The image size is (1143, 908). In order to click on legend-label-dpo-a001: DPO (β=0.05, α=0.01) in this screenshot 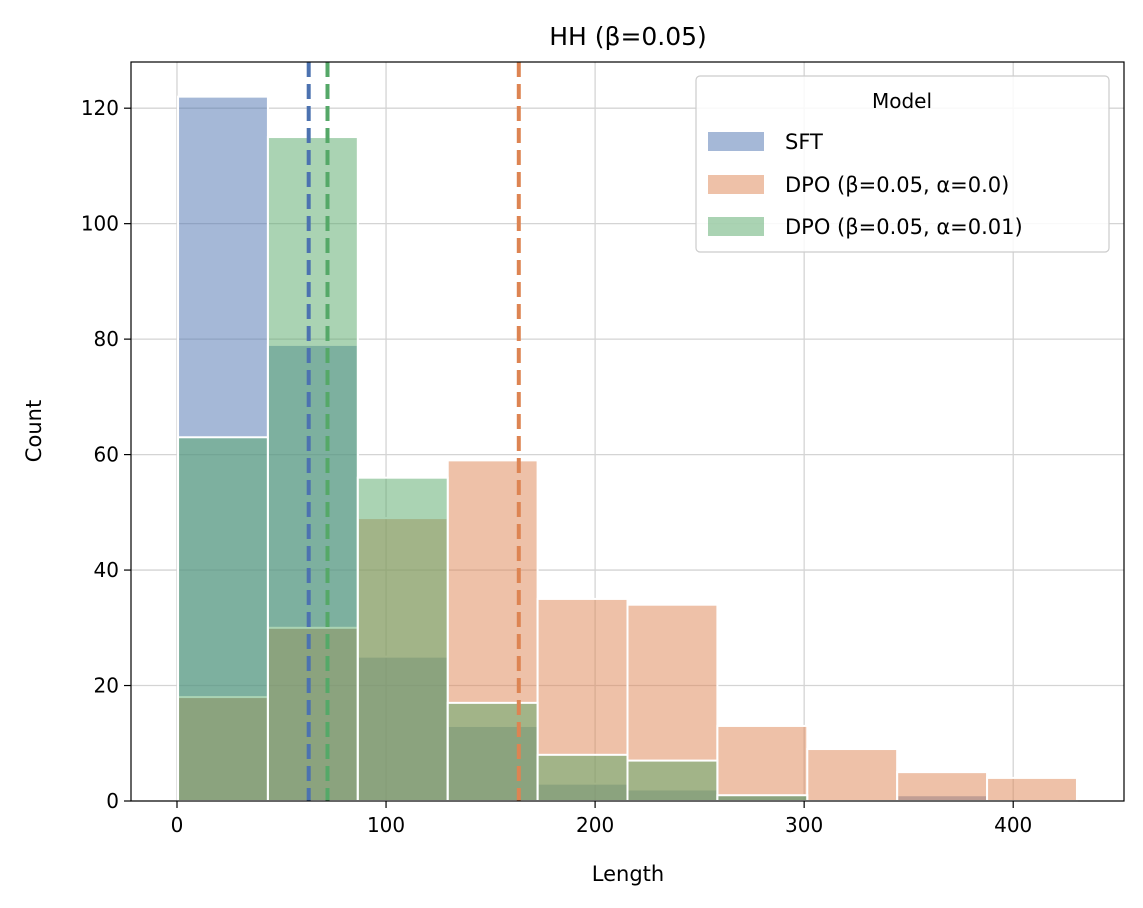, I will do `click(904, 227)`.